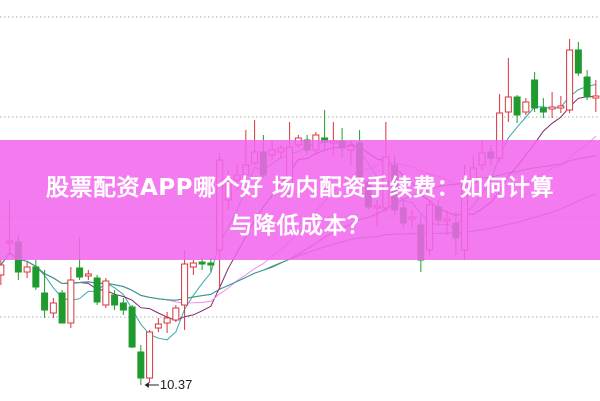  I want to click on min-price-label: 10.37, so click(176, 384).